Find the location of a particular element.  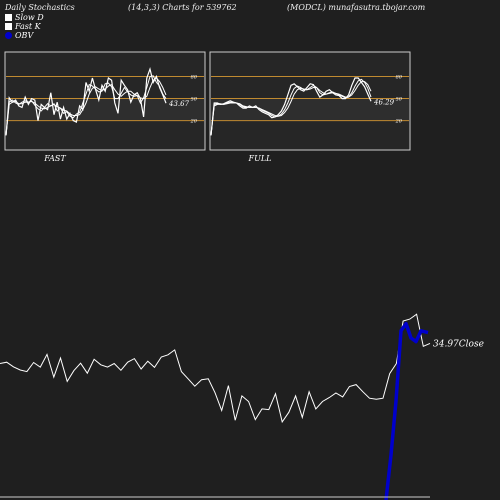

legend-item-fast-k: Fast K is located at coordinates (24, 26).